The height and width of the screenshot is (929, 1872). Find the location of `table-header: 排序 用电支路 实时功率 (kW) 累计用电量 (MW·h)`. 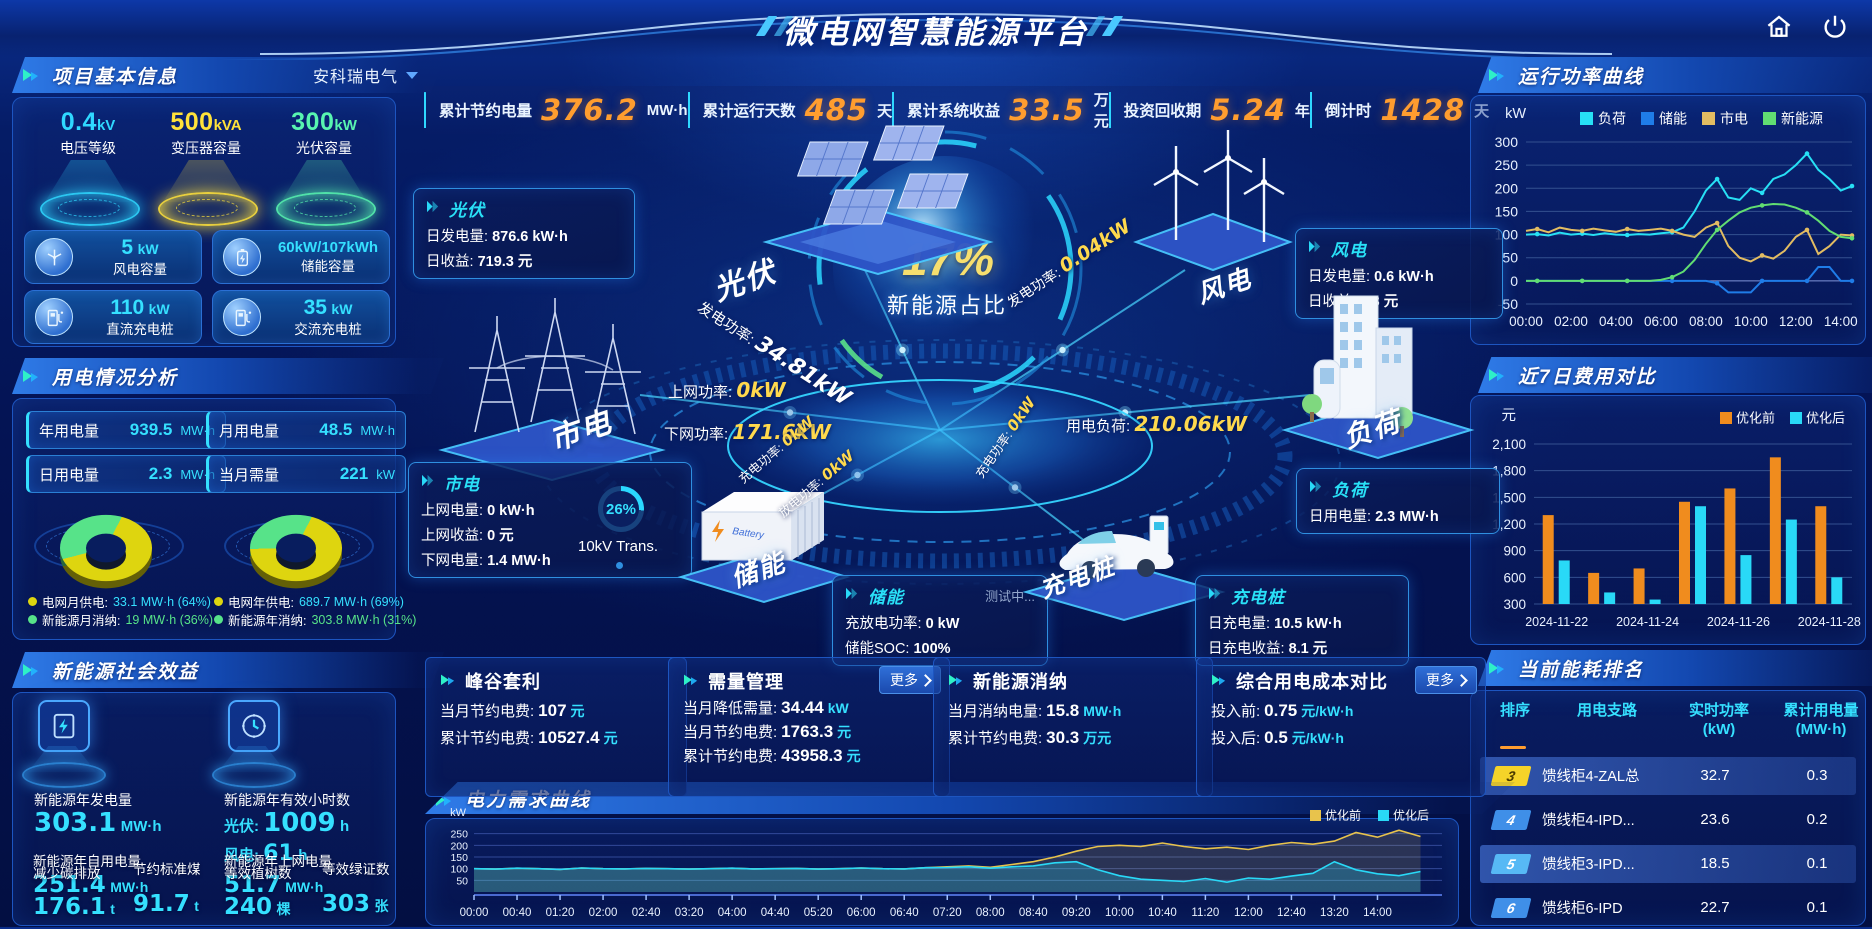

table-header: 排序 用电支路 实时功率 (kW) 累计用电量 (MW·h) is located at coordinates (1679, 720).